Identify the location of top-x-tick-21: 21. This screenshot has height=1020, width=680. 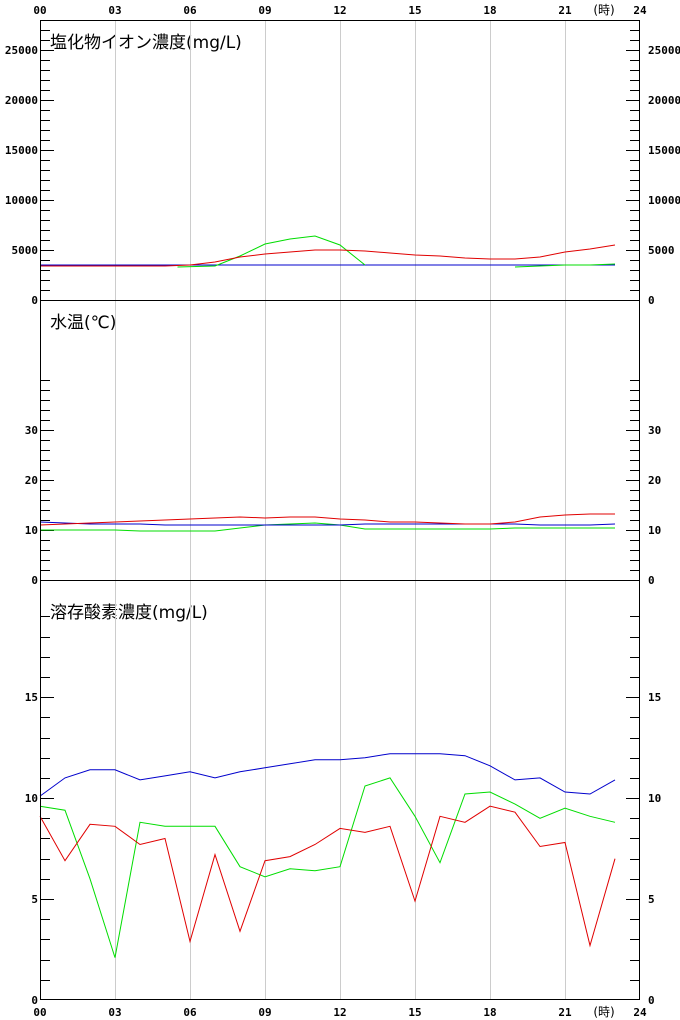
(565, 10).